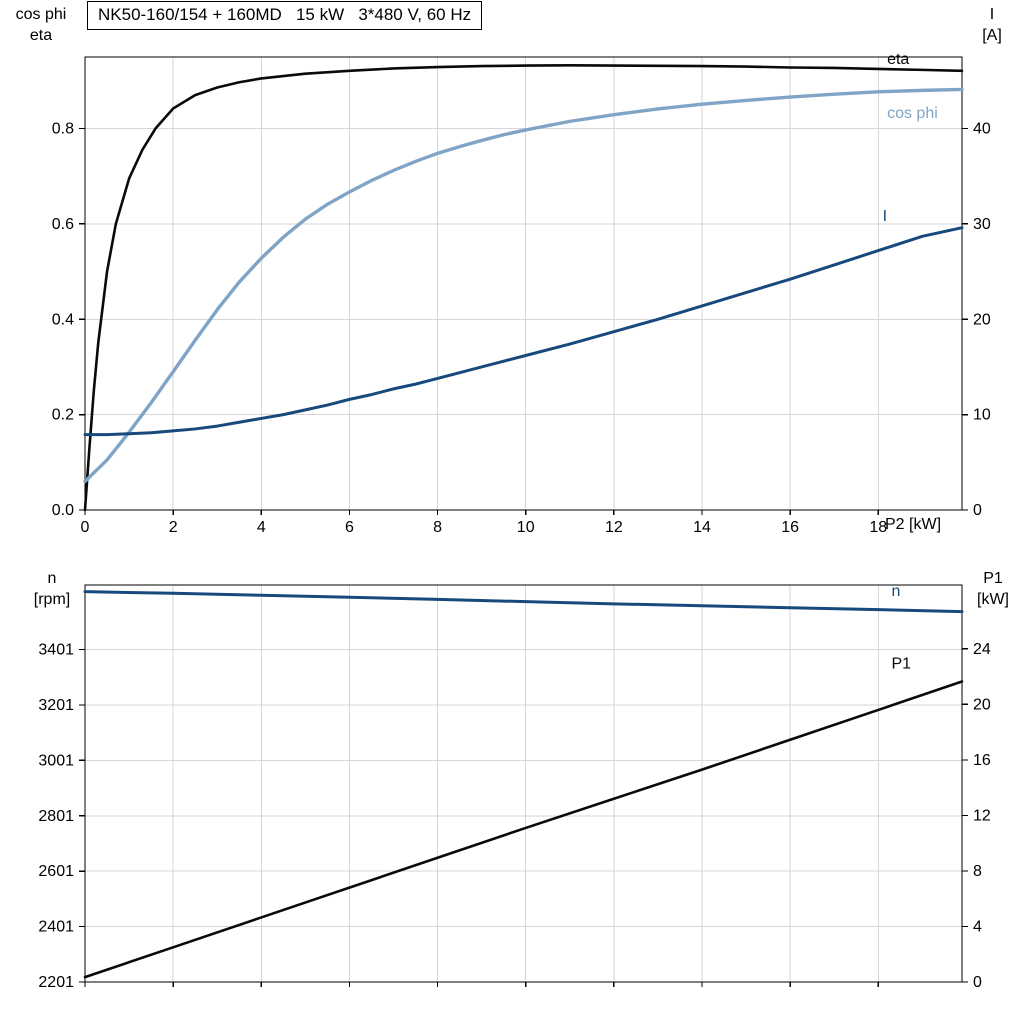 This screenshot has width=1024, height=1024. Describe the element at coordinates (56, 705) in the screenshot. I see `svg-text: 3201` at that location.